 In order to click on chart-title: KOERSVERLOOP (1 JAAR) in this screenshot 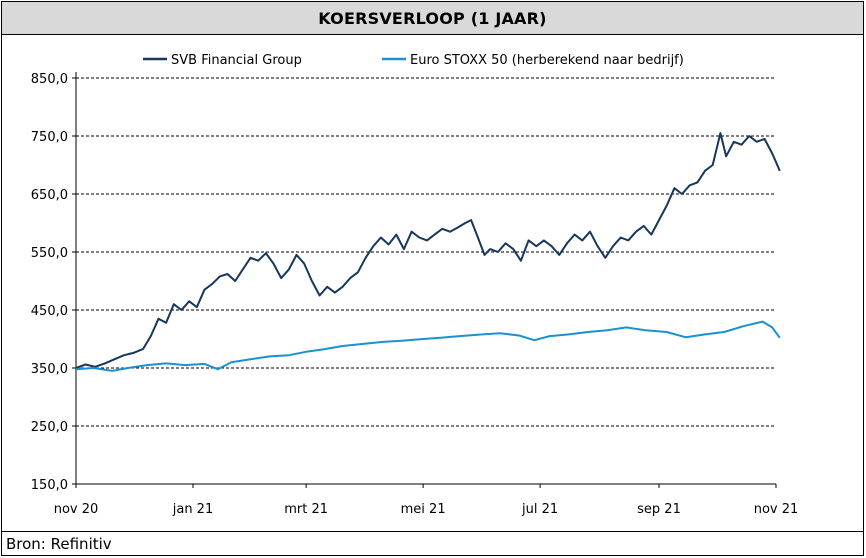, I will do `click(432, 18)`.